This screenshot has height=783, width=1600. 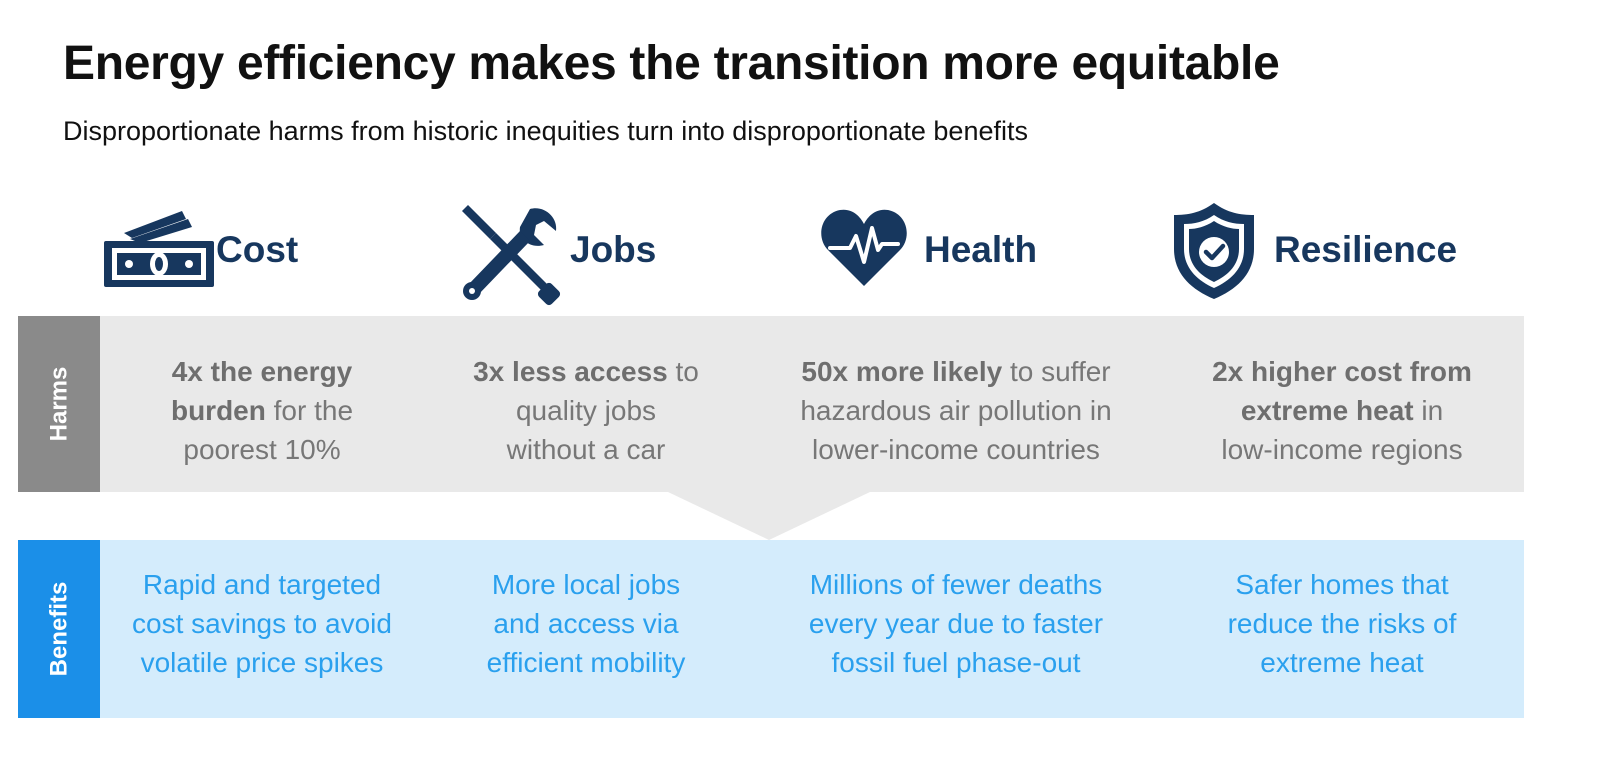 I want to click on benefit-text: reduce the risks of, so click(x=1342, y=623).